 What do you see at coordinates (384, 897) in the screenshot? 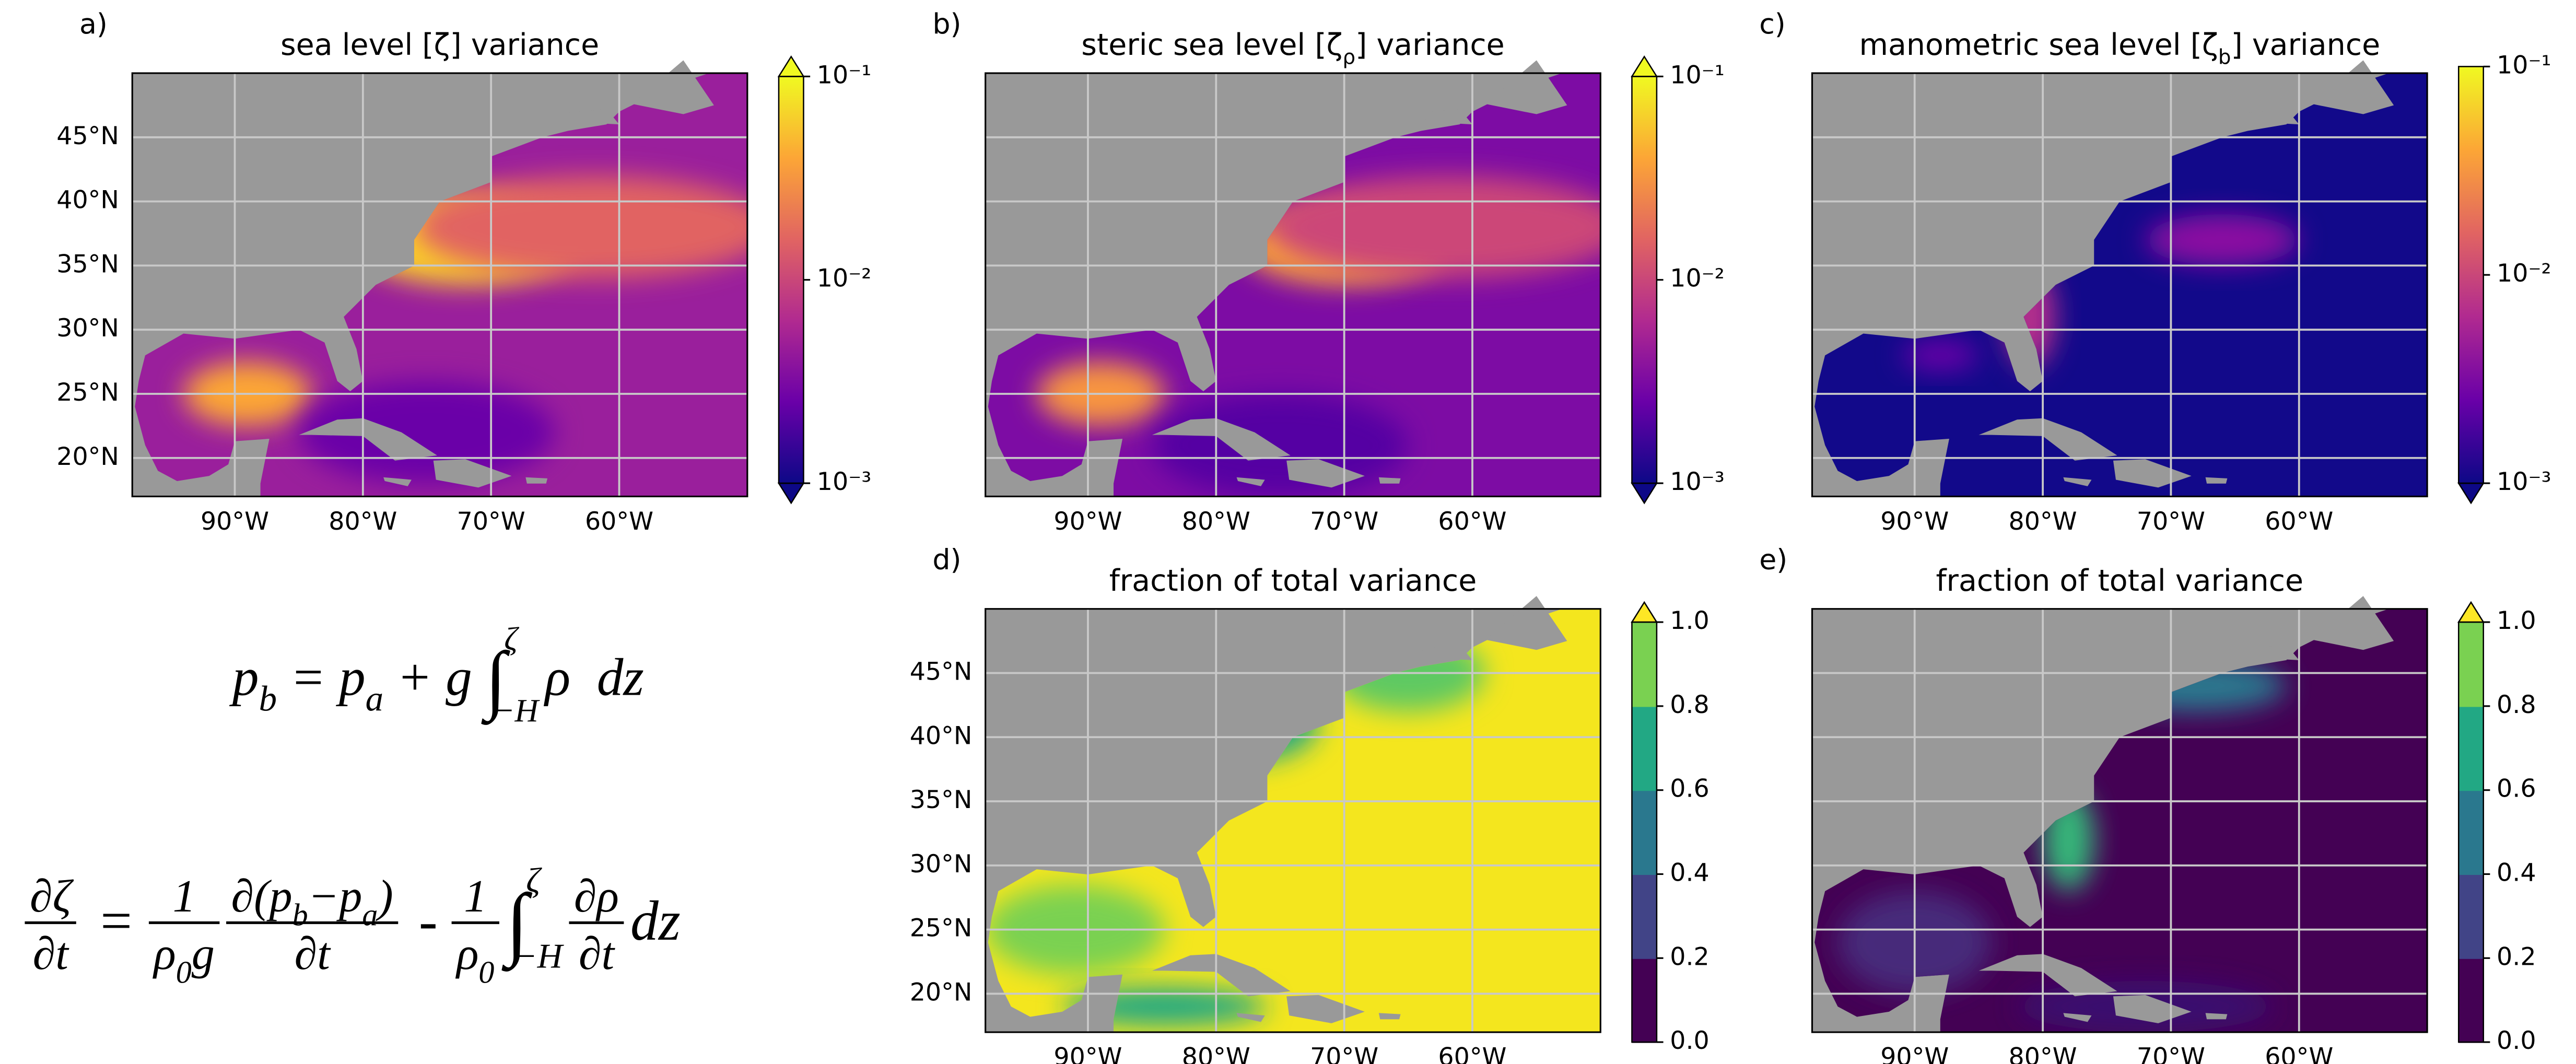
I see `text-segment: )` at bounding box center [384, 897].